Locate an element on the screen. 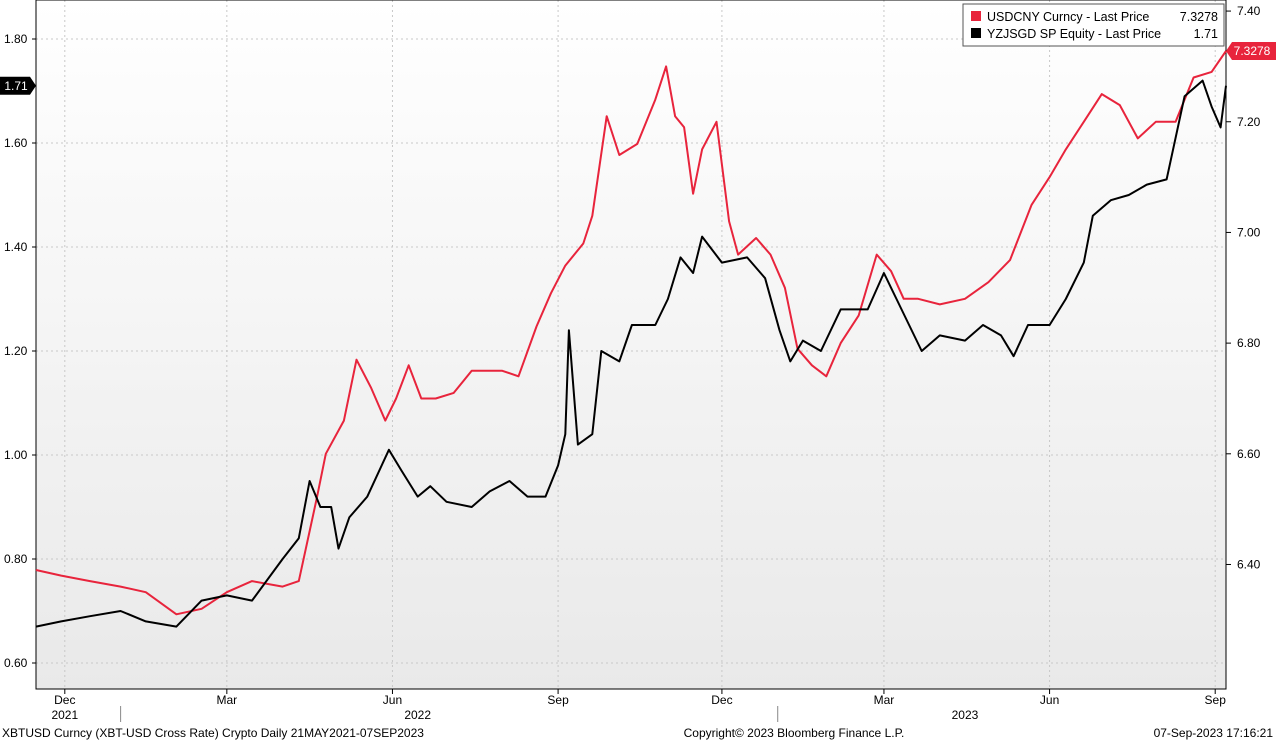 The image size is (1276, 741). x-axis: Dec Mar Jun Sep Dec Mar Jun Sep 2021 2022 2023 is located at coordinates (638, 705).